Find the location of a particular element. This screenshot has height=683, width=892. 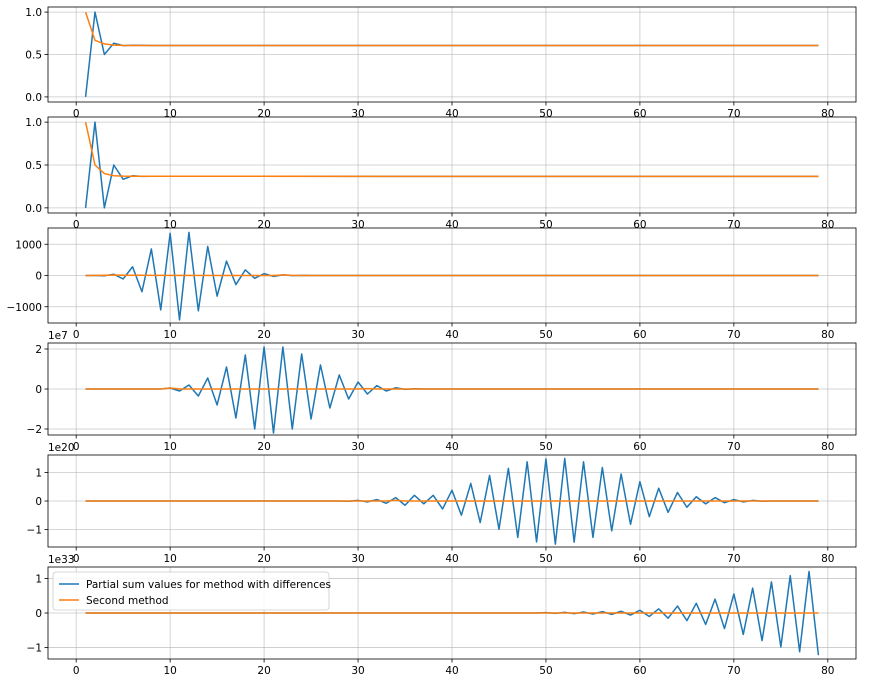

y-offset-label: 1e33 is located at coordinates (61, 560).